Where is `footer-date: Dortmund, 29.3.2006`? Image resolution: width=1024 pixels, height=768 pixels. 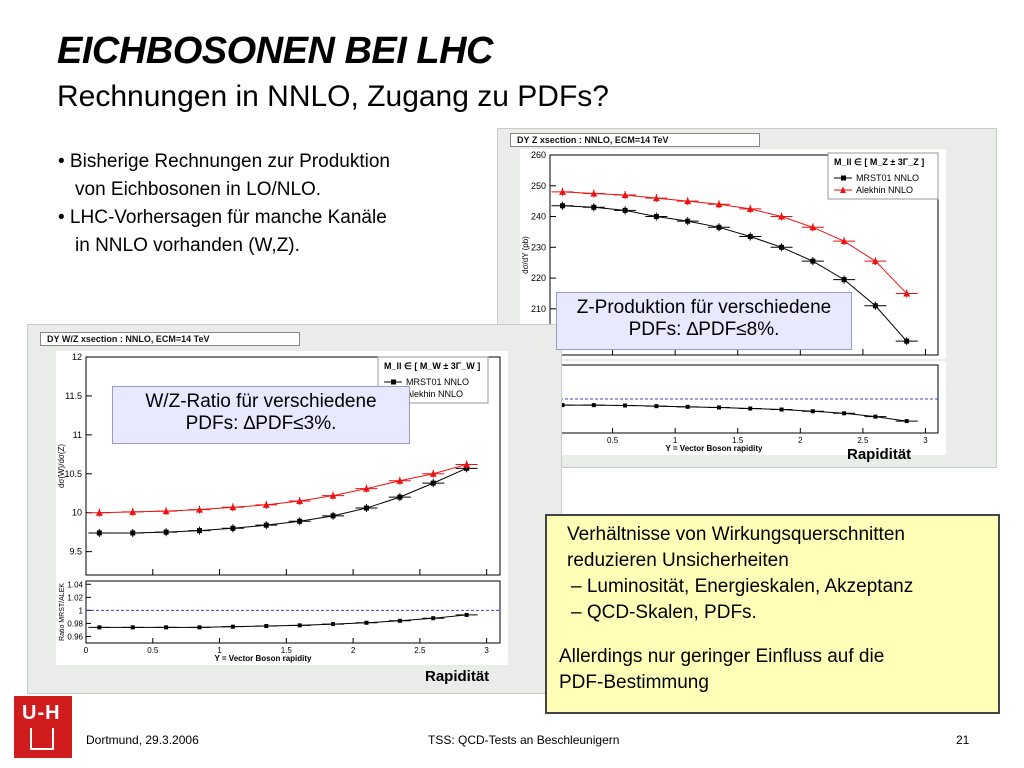
footer-date: Dortmund, 29.3.2006 is located at coordinates (142, 740).